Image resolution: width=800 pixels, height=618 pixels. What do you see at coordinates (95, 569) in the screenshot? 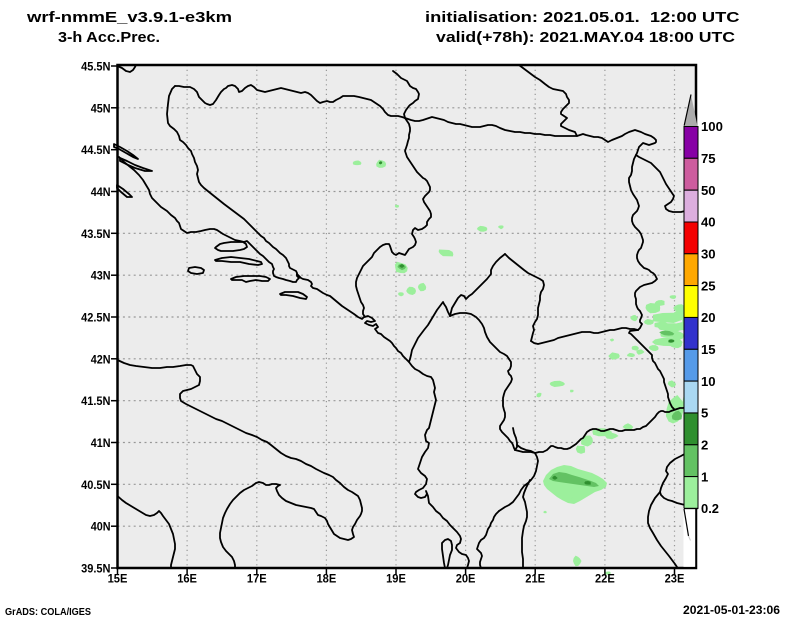
I see `svg-text: 39.5N` at bounding box center [95, 569].